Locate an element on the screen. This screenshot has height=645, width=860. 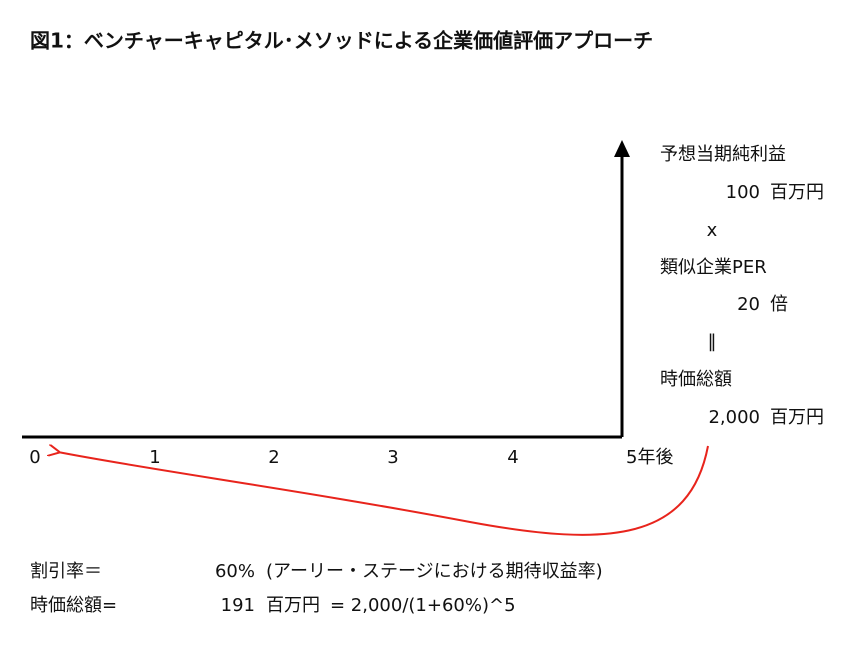
equals-sign: ‖ is located at coordinates (712, 341).